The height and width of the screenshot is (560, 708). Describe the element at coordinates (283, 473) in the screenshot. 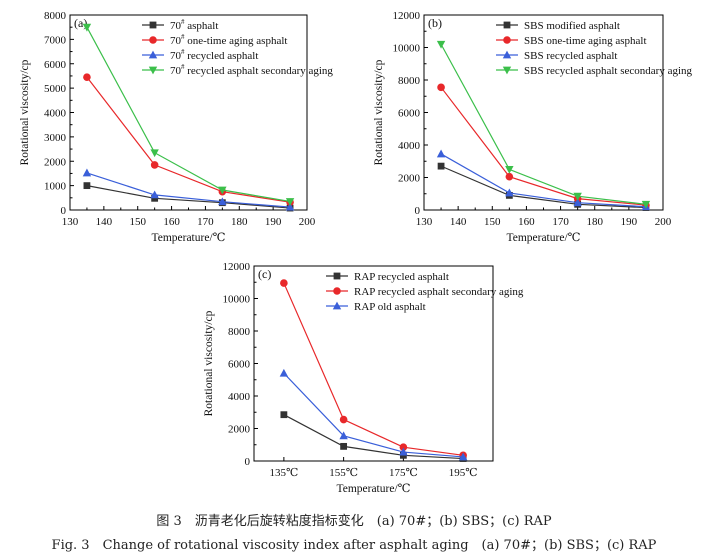

I see `x-tick-label: 135℃` at that location.